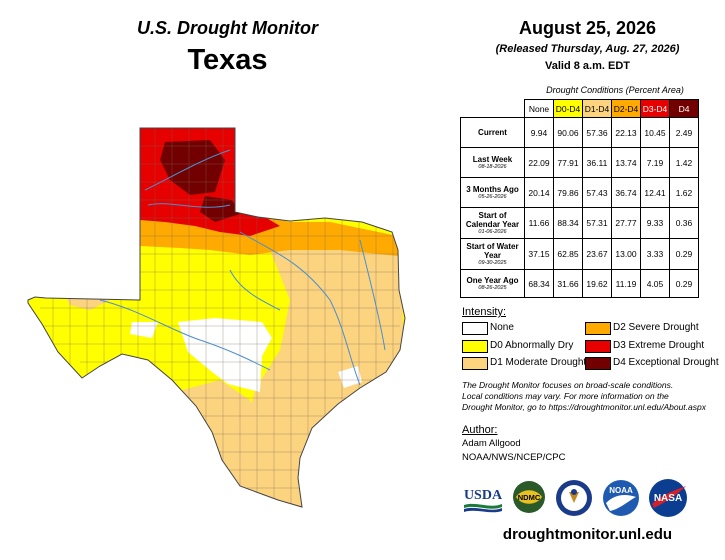 This screenshot has height=560, width=725. I want to click on table-cell: 12.41, so click(655, 192).